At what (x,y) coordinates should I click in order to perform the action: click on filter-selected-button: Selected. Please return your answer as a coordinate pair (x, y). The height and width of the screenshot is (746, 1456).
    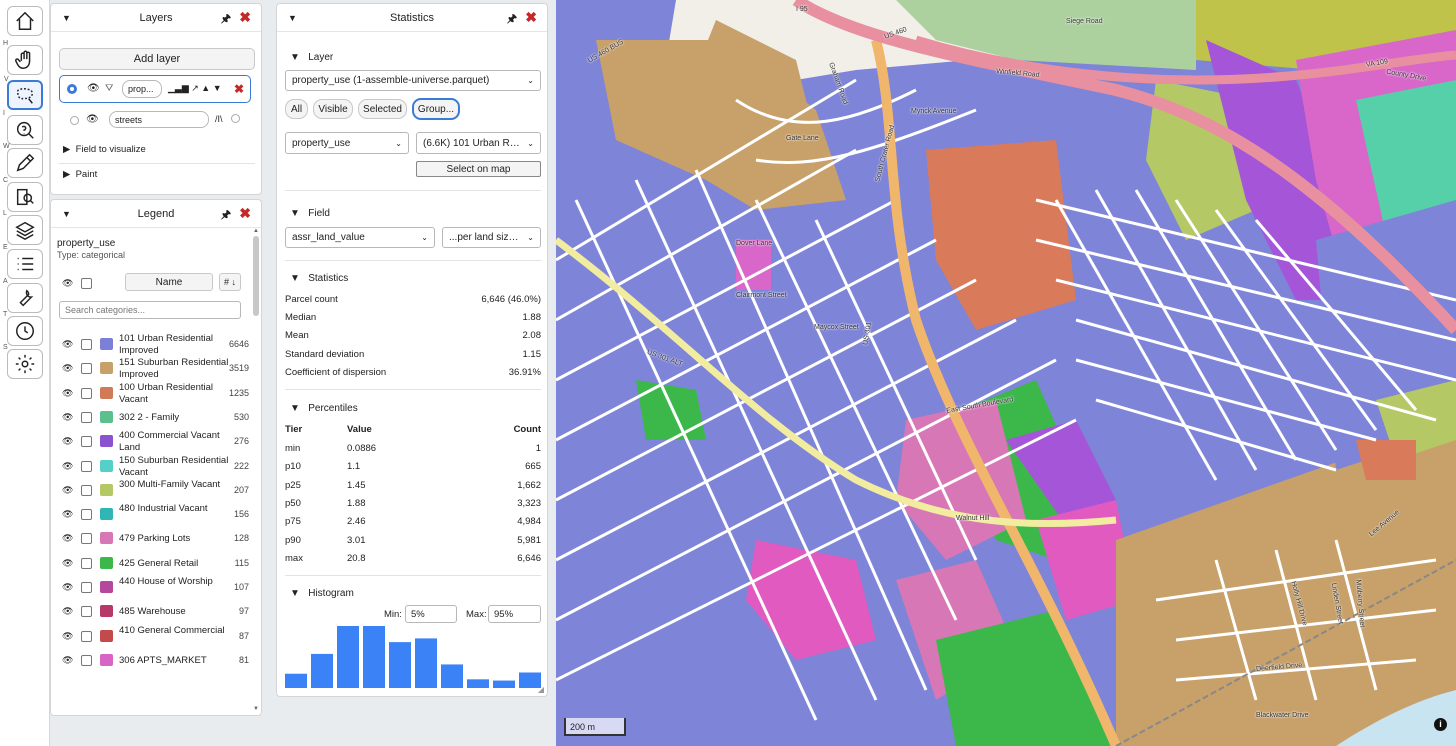
    Looking at the image, I should click on (382, 109).